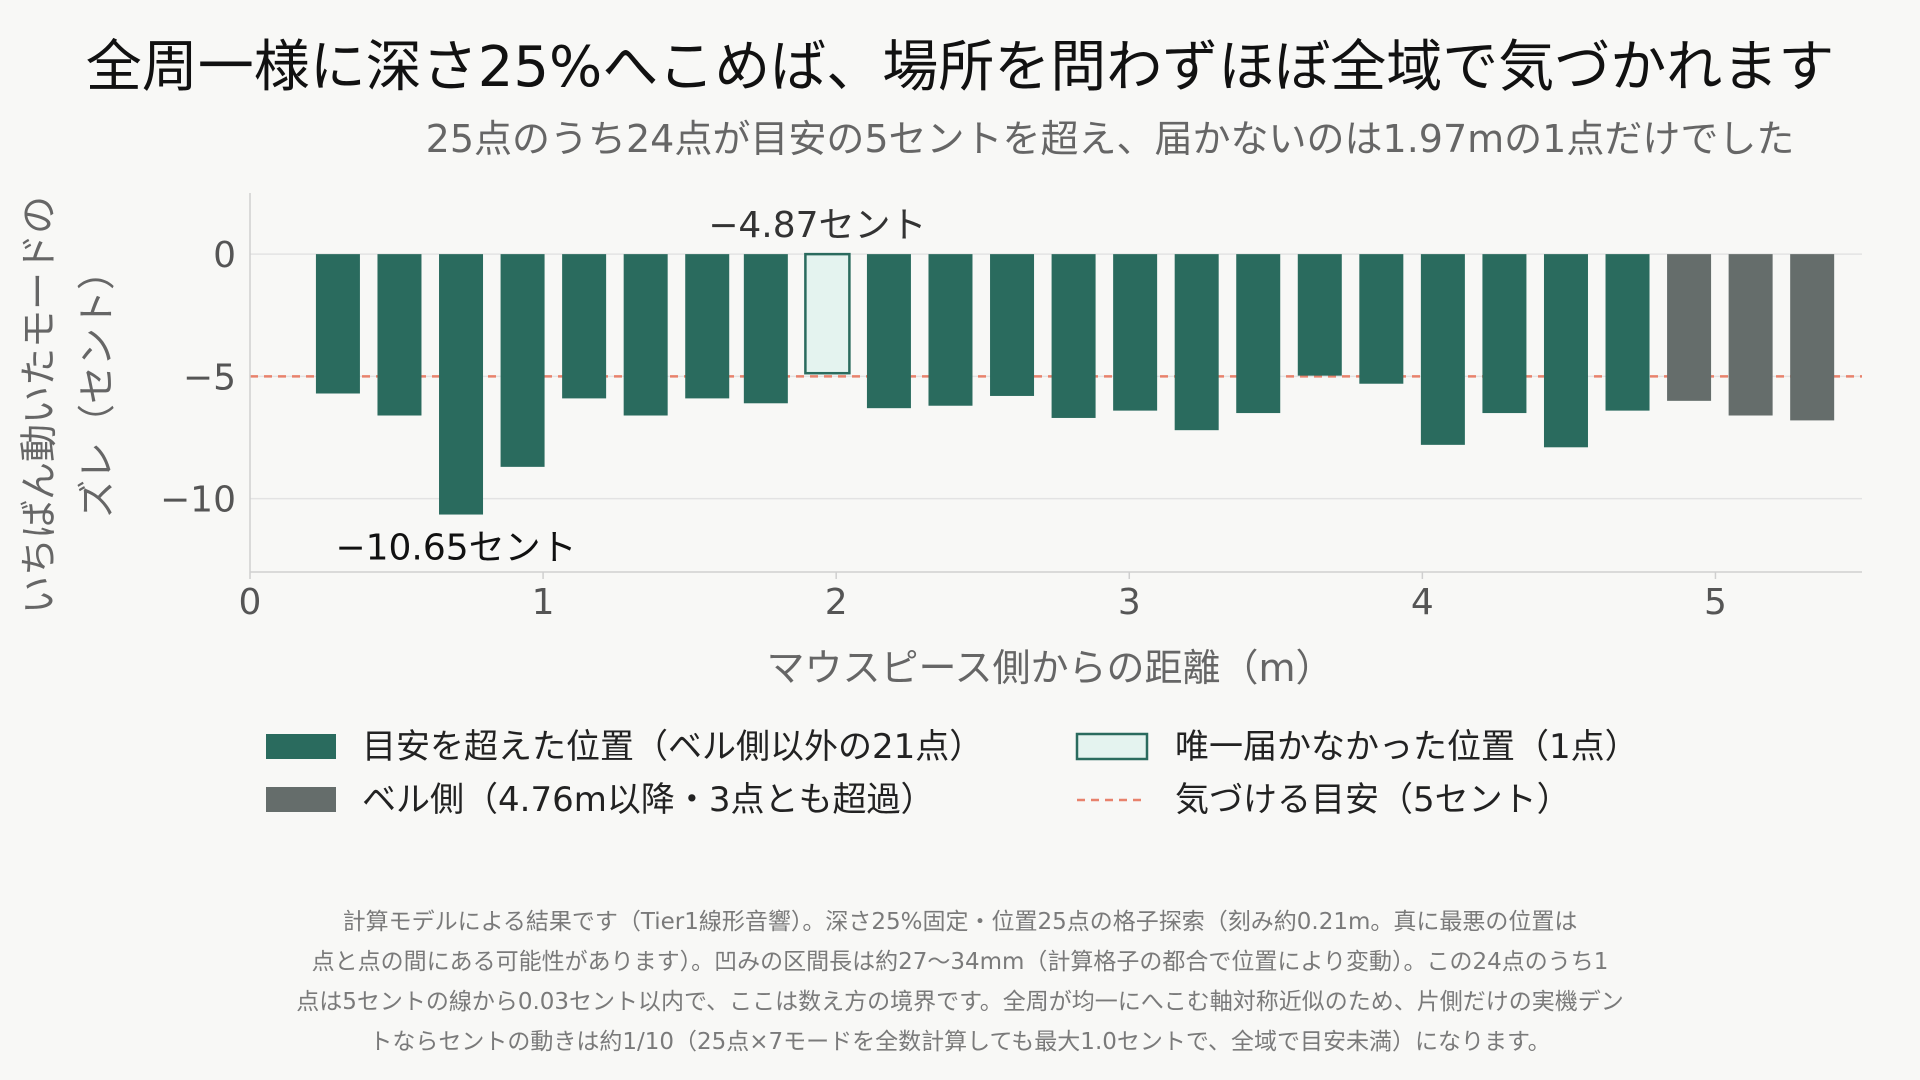  What do you see at coordinates (209, 377) in the screenshot?
I see `y-tick-label: −5` at bounding box center [209, 377].